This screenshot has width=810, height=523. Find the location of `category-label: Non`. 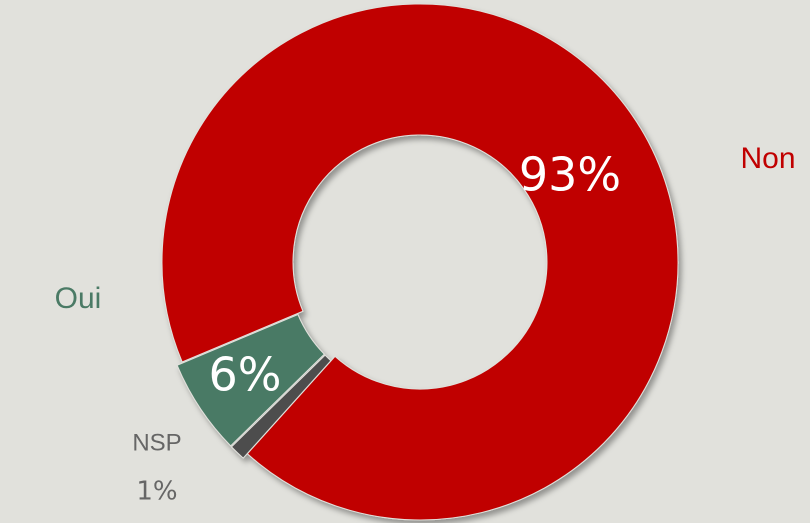

category-label: Non is located at coordinates (767, 158).